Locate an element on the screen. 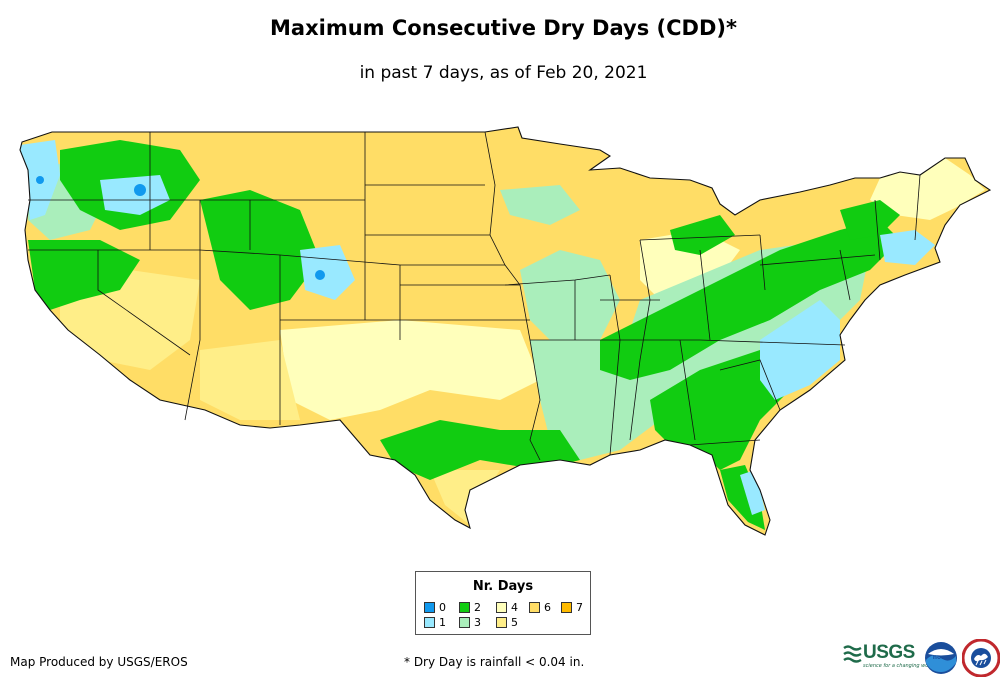 The image size is (1007, 691). zone-4-southern-plains is located at coordinates (410, 370).